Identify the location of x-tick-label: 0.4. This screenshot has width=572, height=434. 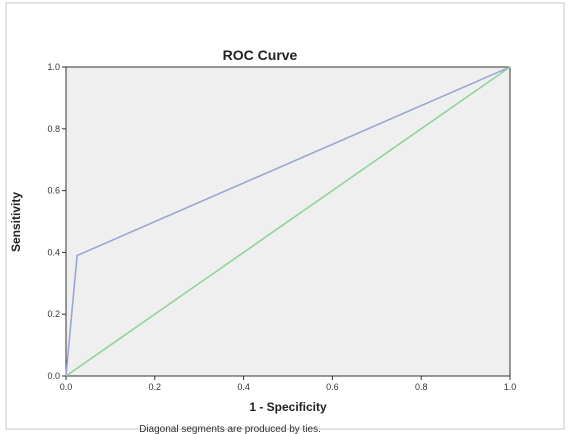
(243, 387).